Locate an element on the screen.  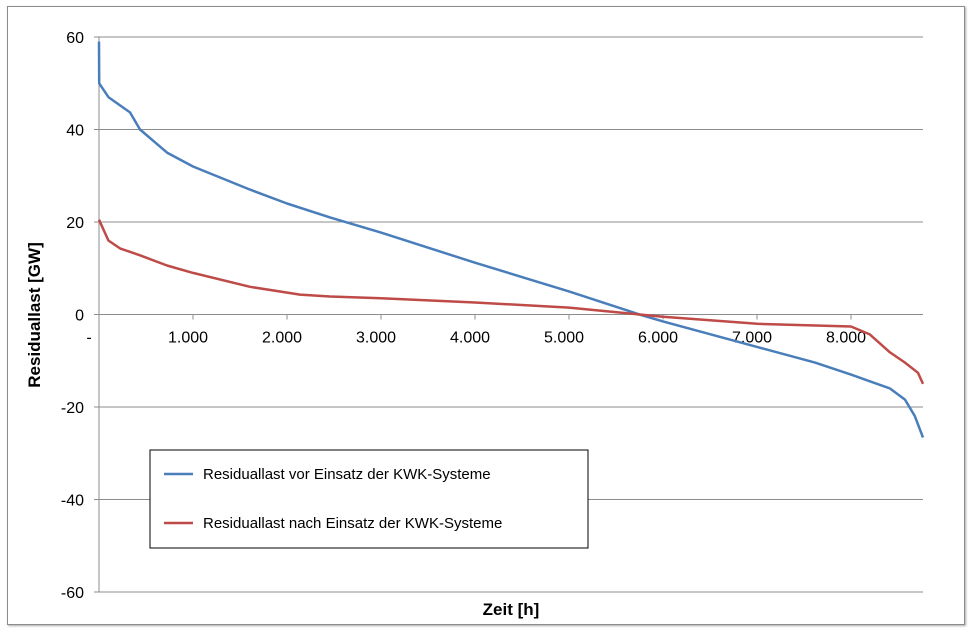
y-tick-label: -40 is located at coordinates (72, 501).